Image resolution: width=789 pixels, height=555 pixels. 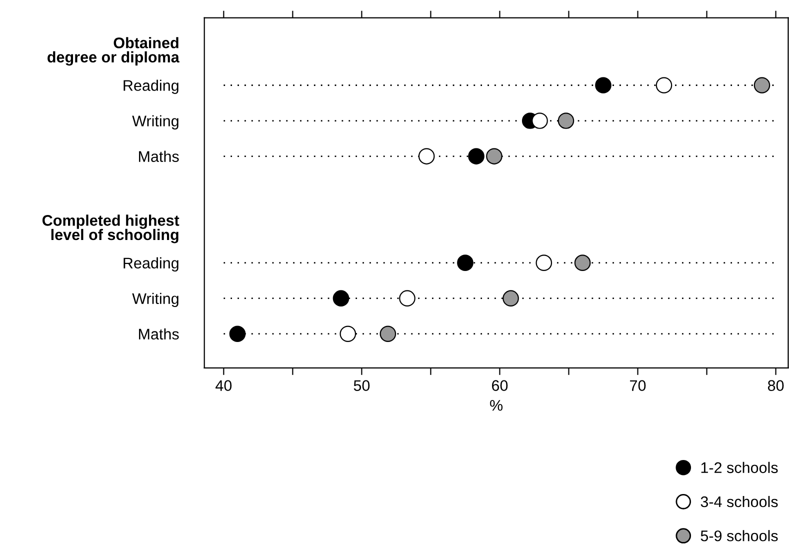 I want to click on legend-label: 1-2 schools, so click(x=739, y=468).